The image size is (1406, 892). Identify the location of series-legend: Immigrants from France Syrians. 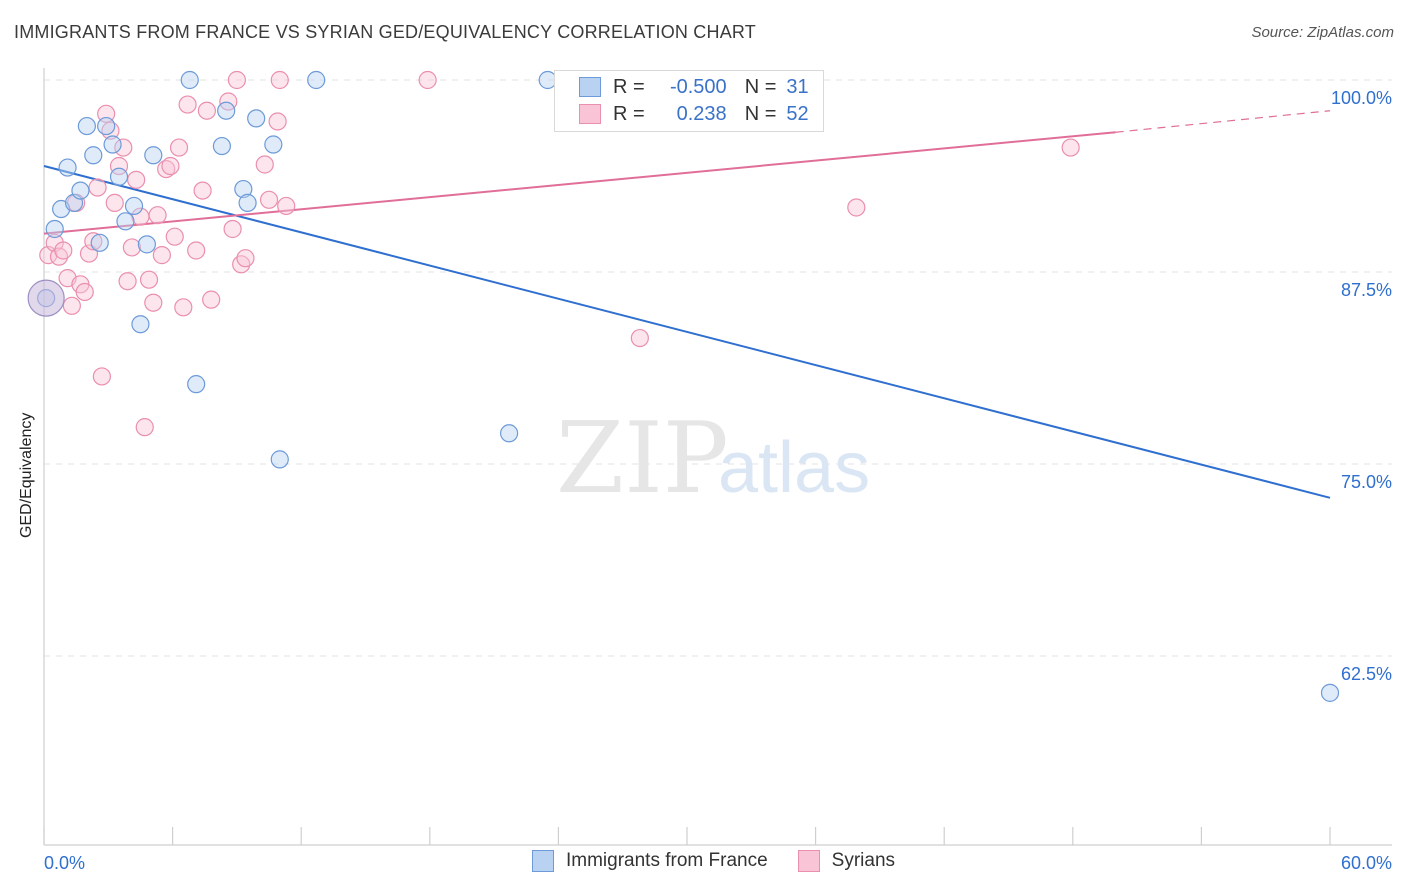
(728, 861).